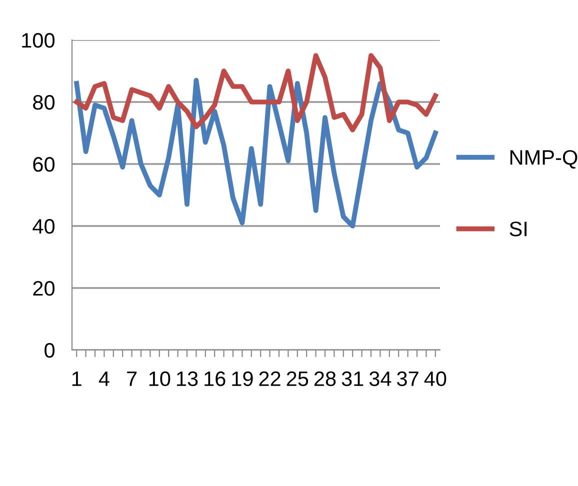 The image size is (578, 486). What do you see at coordinates (256, 92) in the screenshot?
I see `line-series` at bounding box center [256, 92].